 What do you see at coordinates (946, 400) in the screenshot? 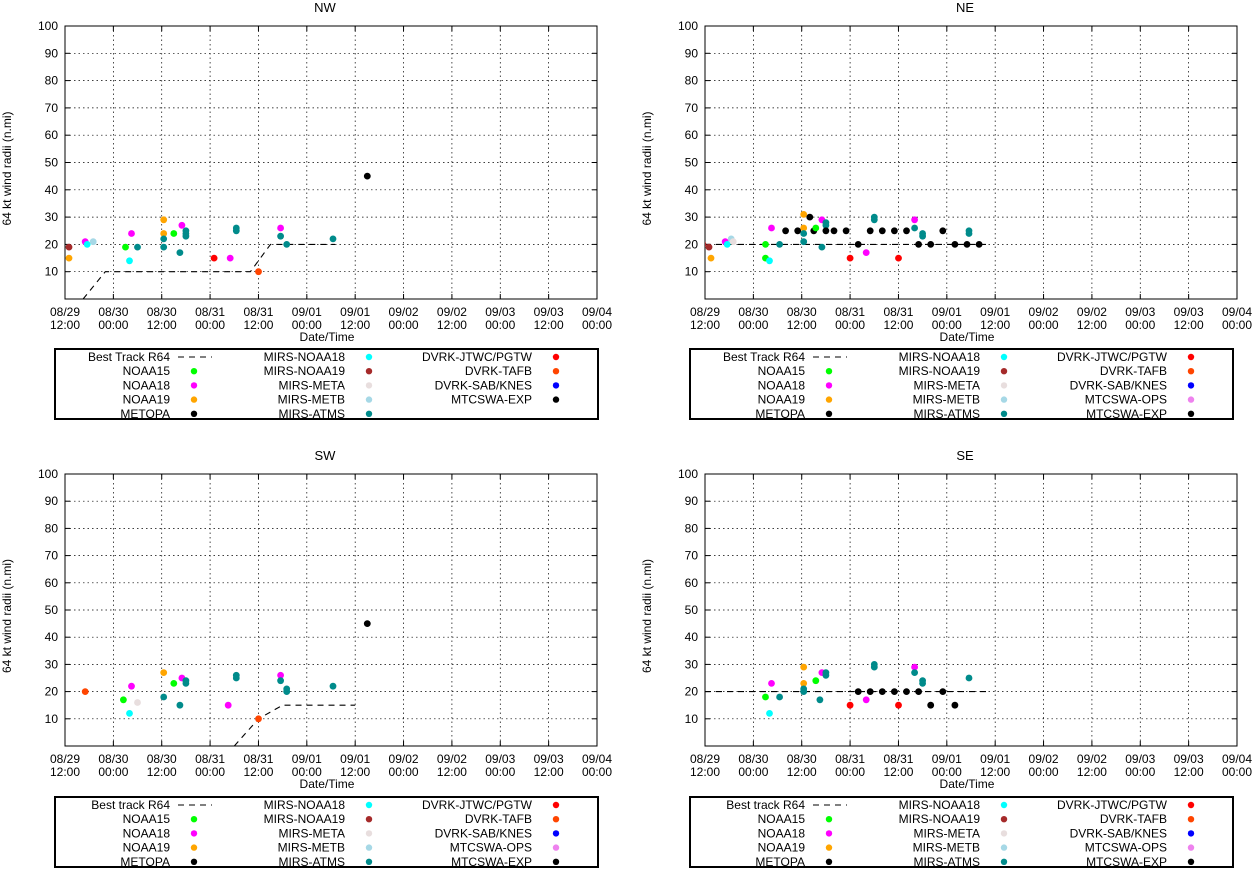
I see `legend-label: MIRS-METB` at bounding box center [946, 400].